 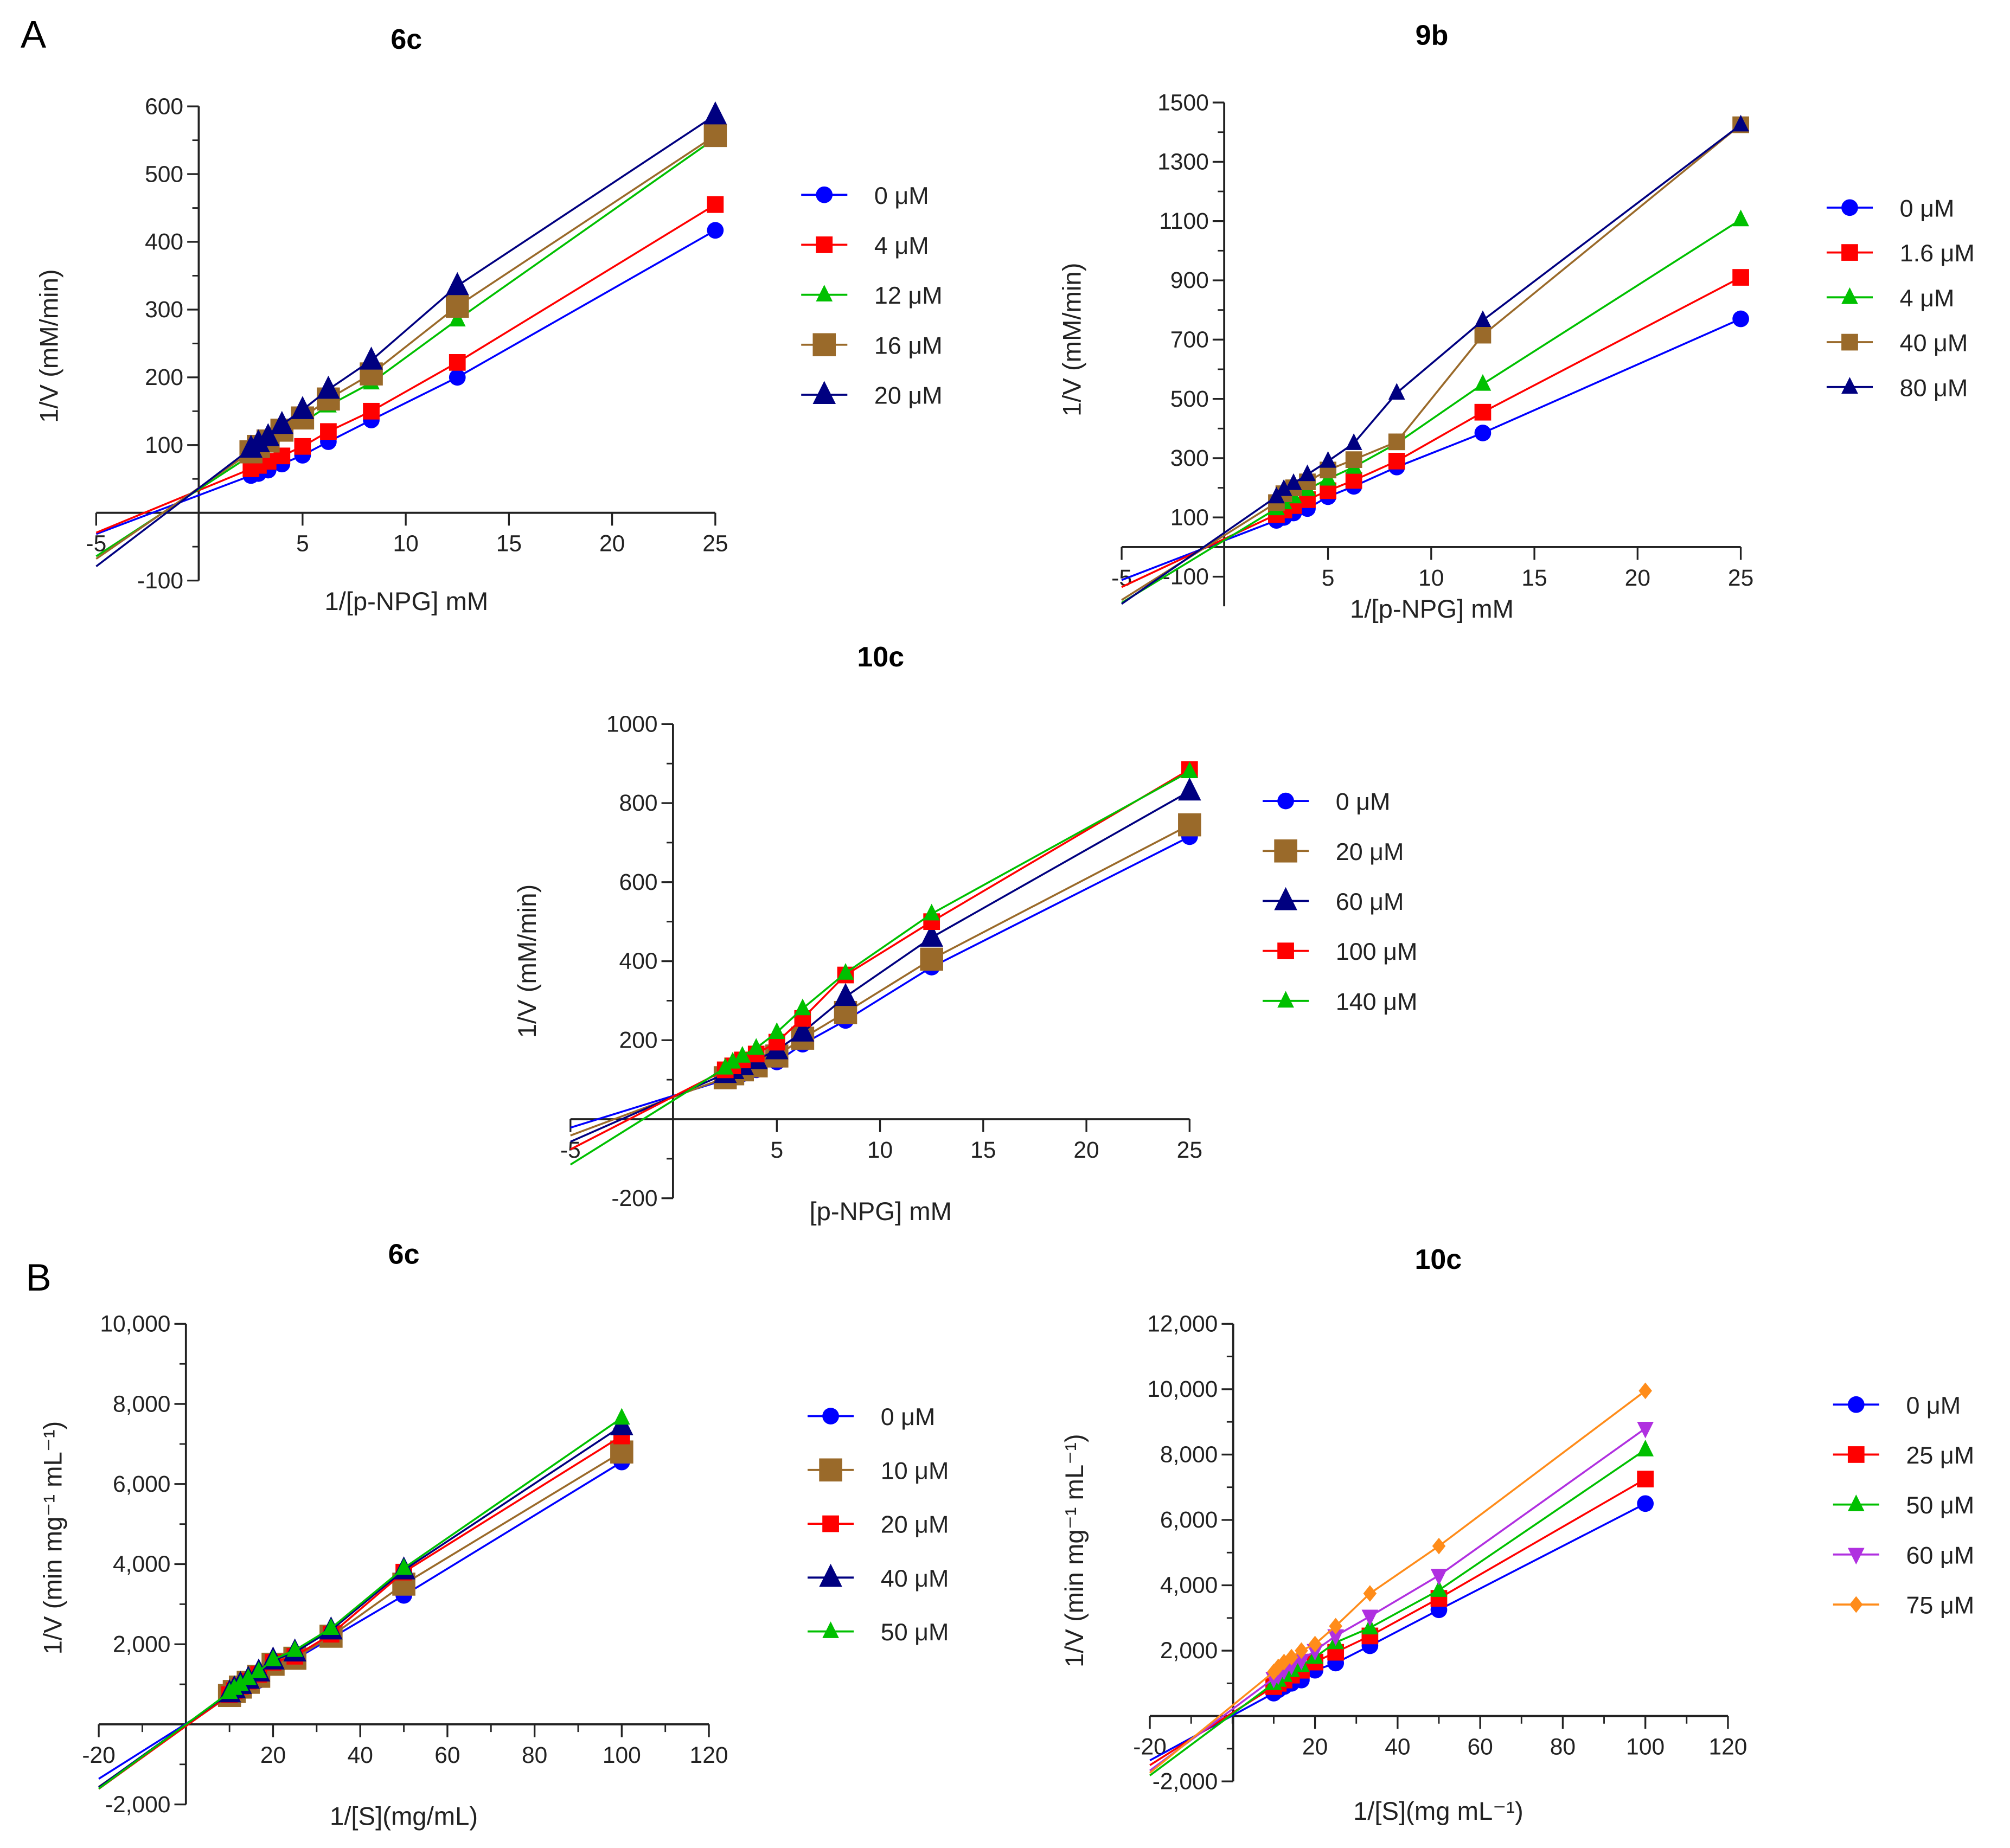 What do you see at coordinates (915, 1525) in the screenshot?
I see `legend-label: 20 μM` at bounding box center [915, 1525].